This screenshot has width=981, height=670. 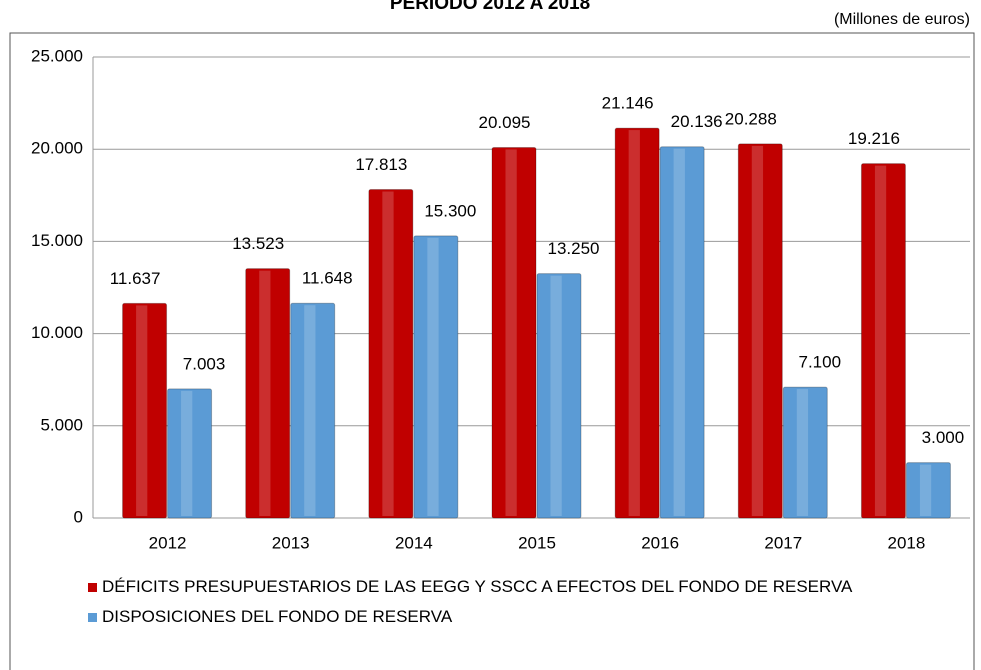 What do you see at coordinates (510, 617) in the screenshot?
I see `legend-item: DISPOSICIONES DEL FONDO DE RESERVA` at bounding box center [510, 617].